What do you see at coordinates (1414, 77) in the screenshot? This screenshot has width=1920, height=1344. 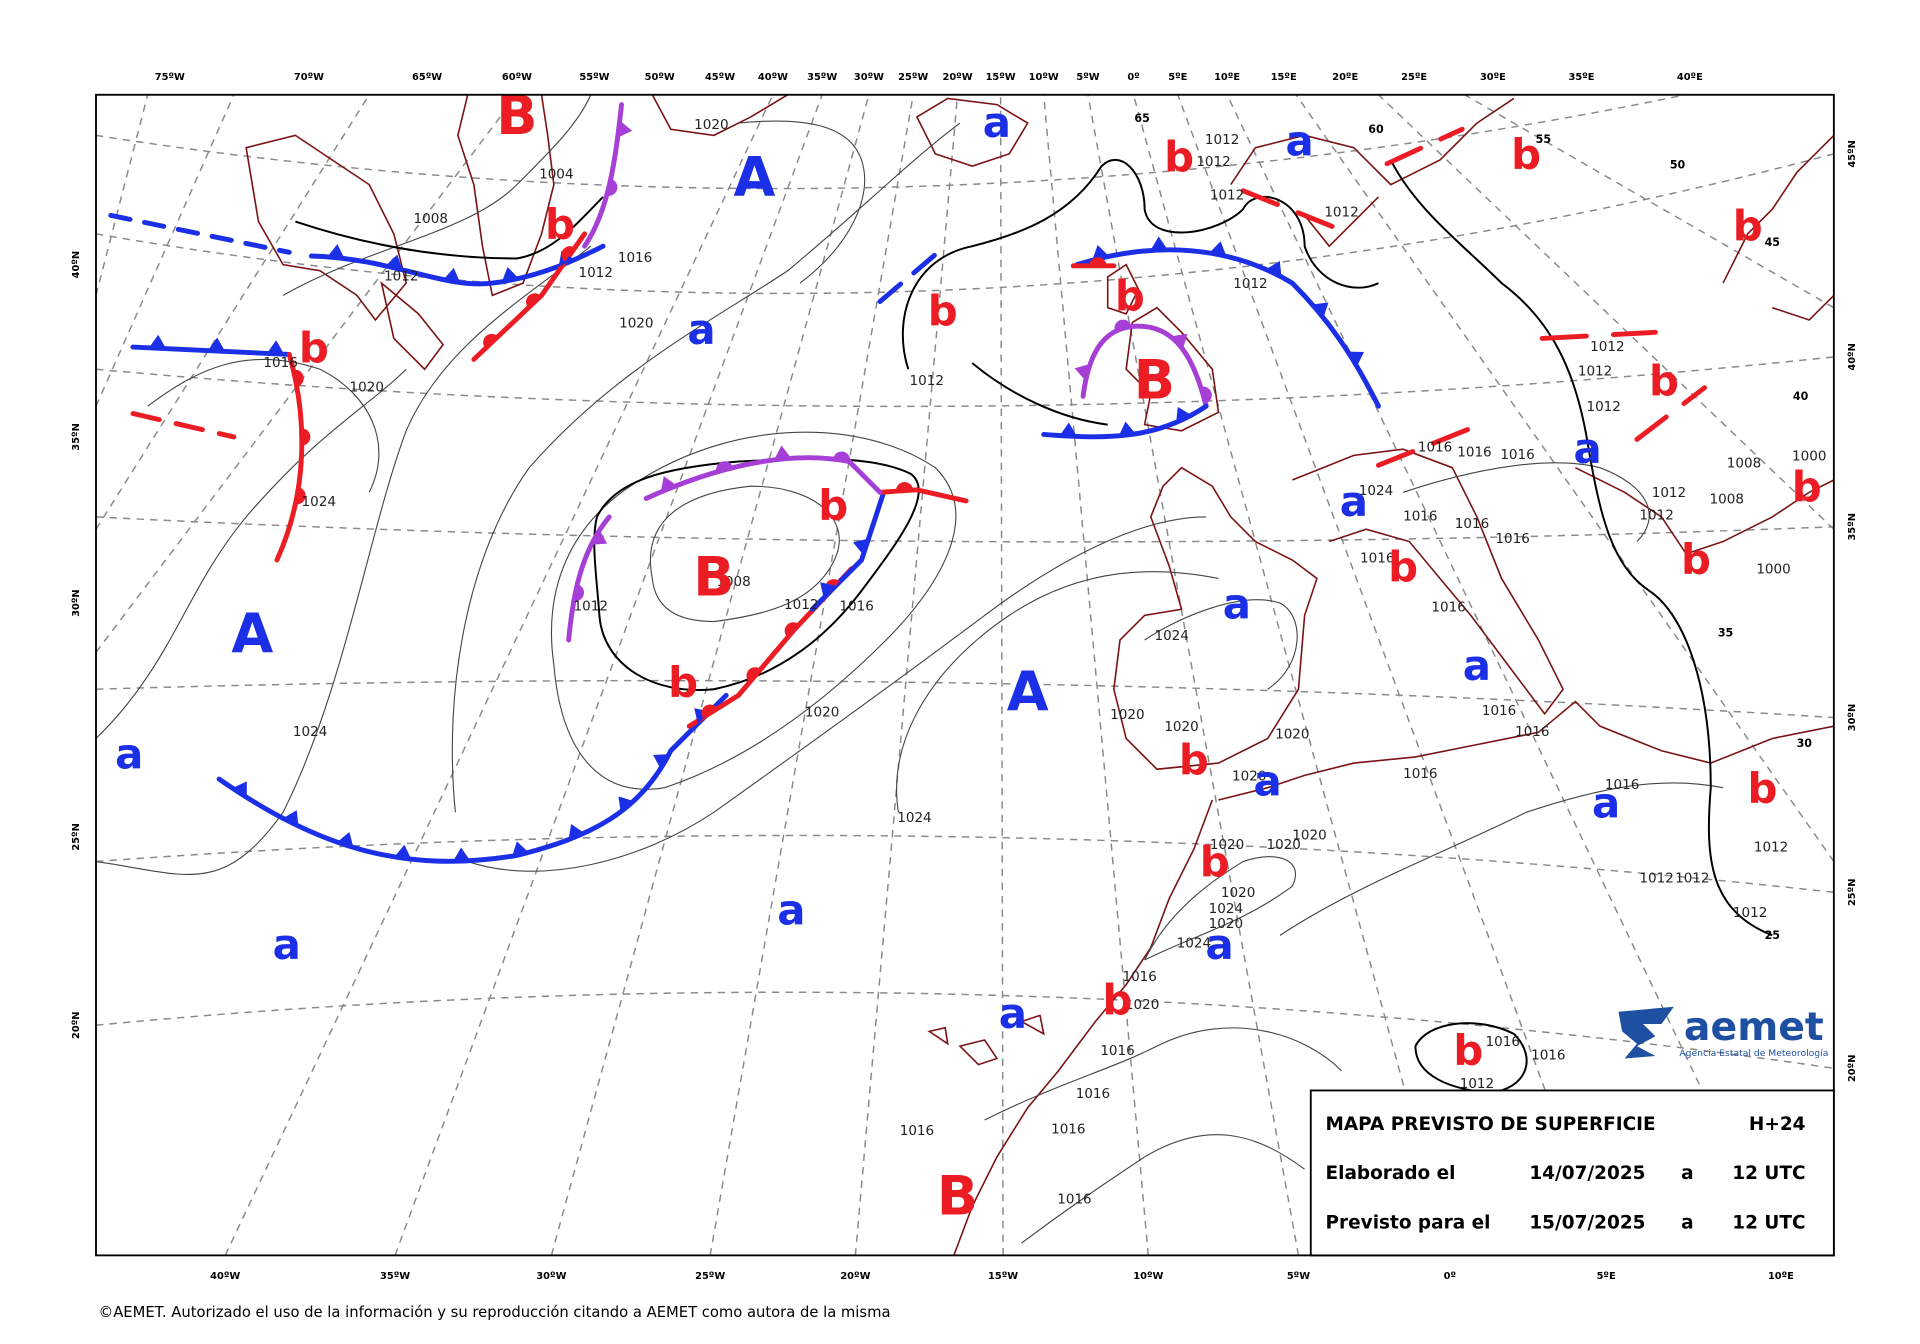 I see `longitude-label: 25ºE` at bounding box center [1414, 77].